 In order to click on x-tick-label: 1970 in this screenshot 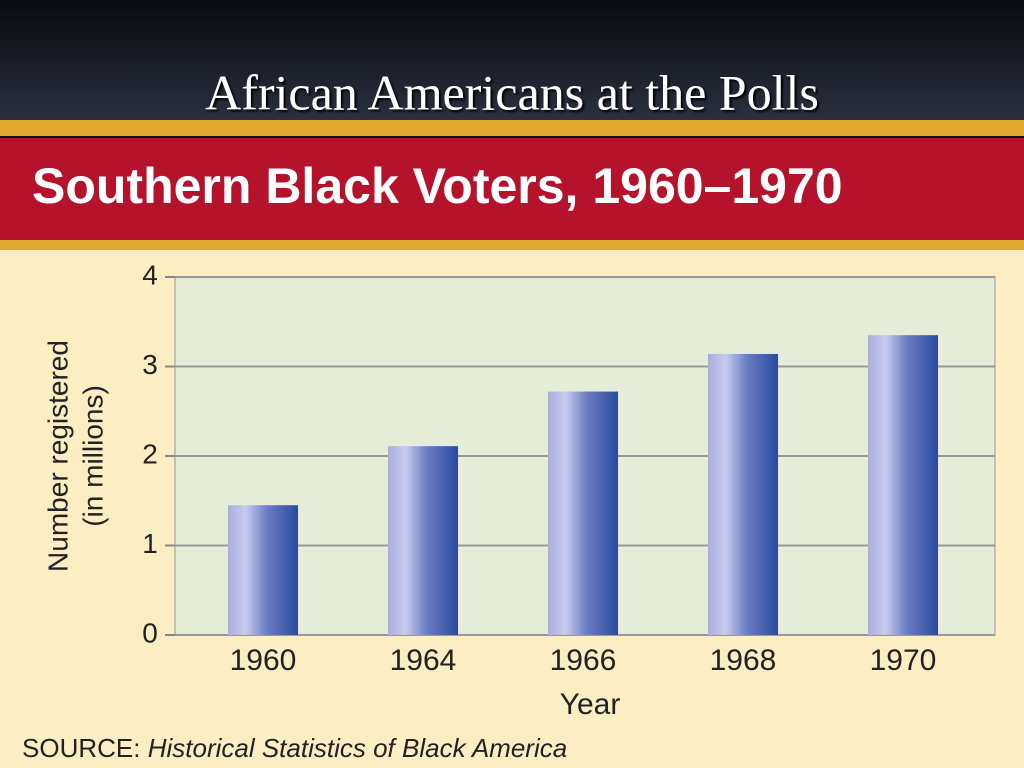, I will do `click(903, 660)`.